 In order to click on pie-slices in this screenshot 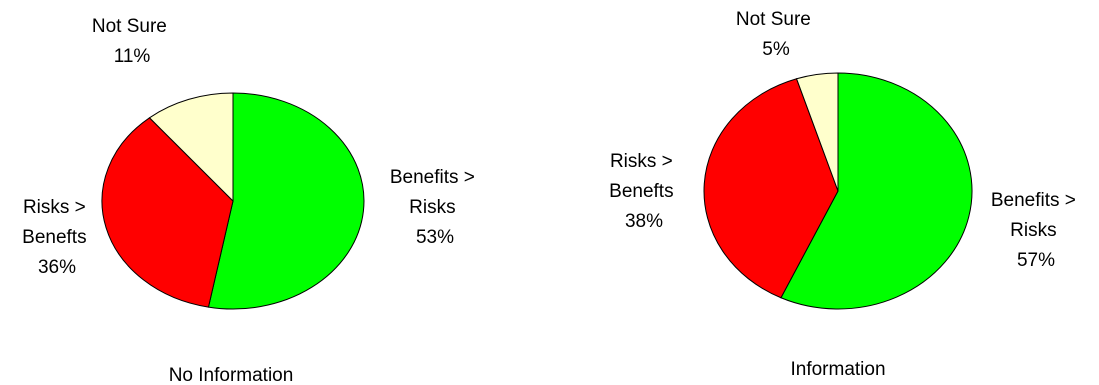, I will do `click(233, 201)`.